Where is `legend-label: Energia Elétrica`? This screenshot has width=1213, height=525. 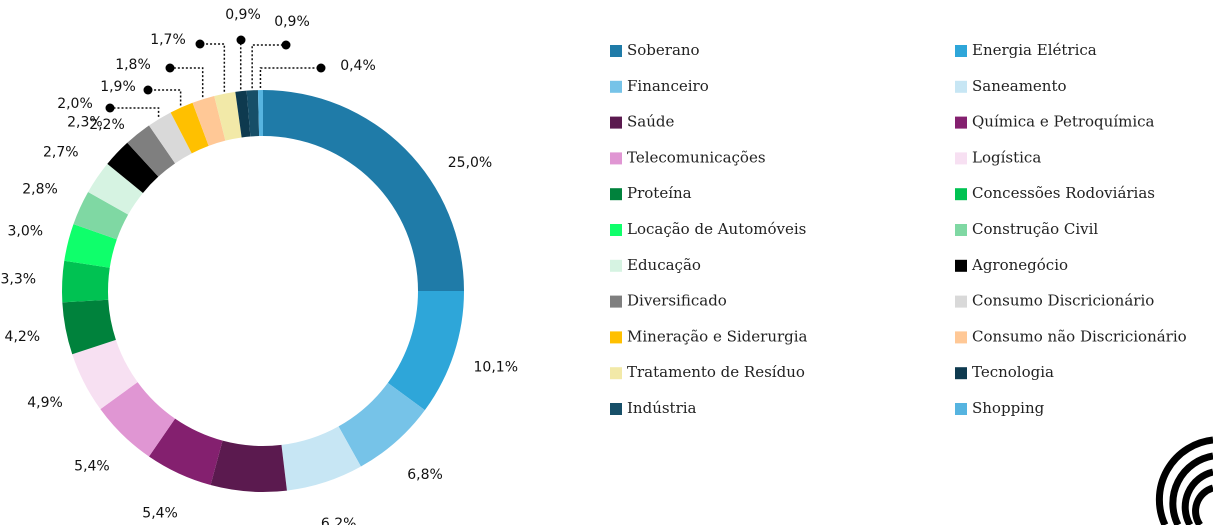
legend-label: Energia Elétrica is located at coordinates (1034, 50).